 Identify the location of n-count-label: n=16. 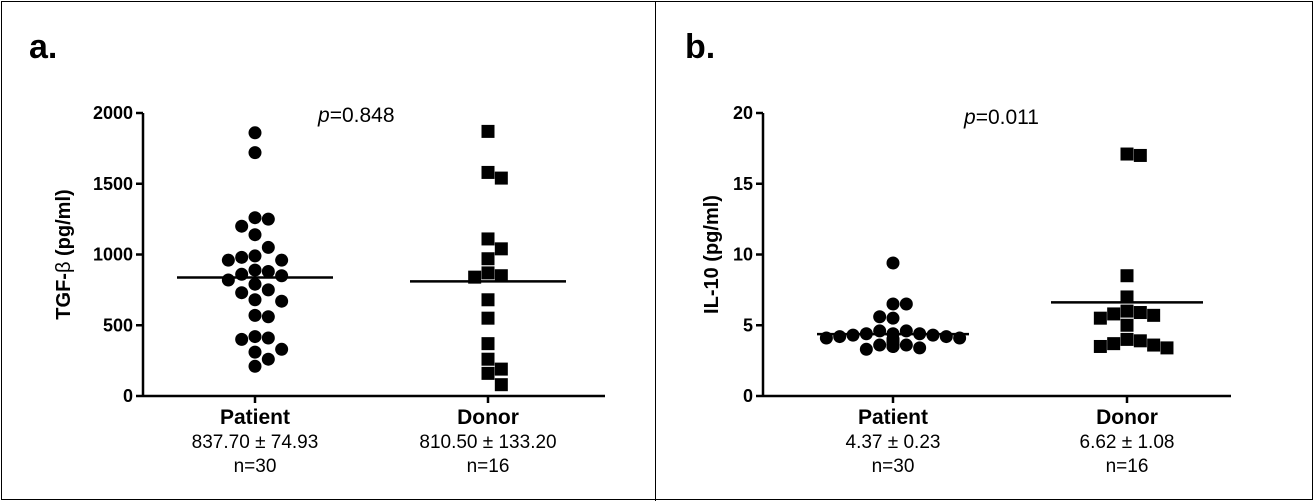
(1127, 466).